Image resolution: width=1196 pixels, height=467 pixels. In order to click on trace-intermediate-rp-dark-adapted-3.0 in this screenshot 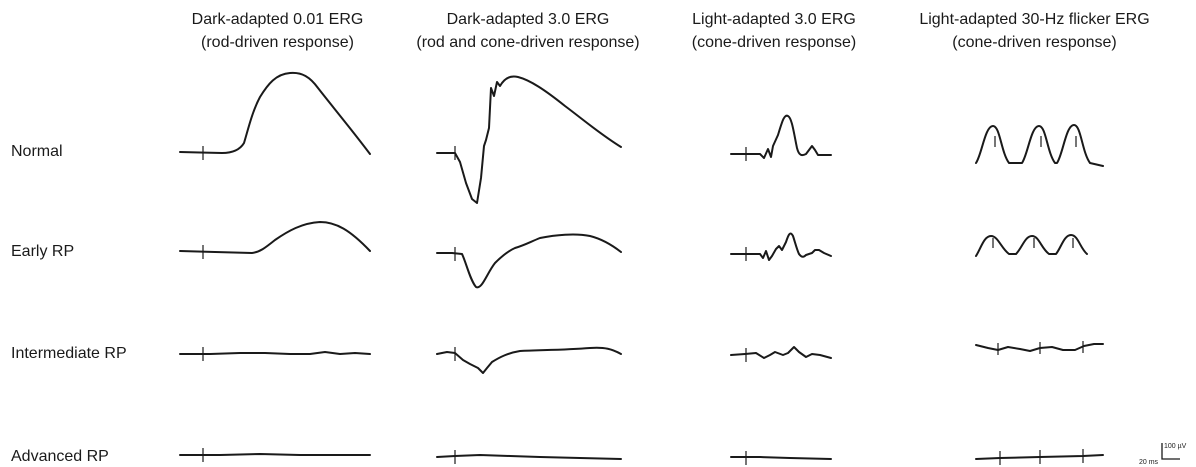, I will do `click(529, 360)`.